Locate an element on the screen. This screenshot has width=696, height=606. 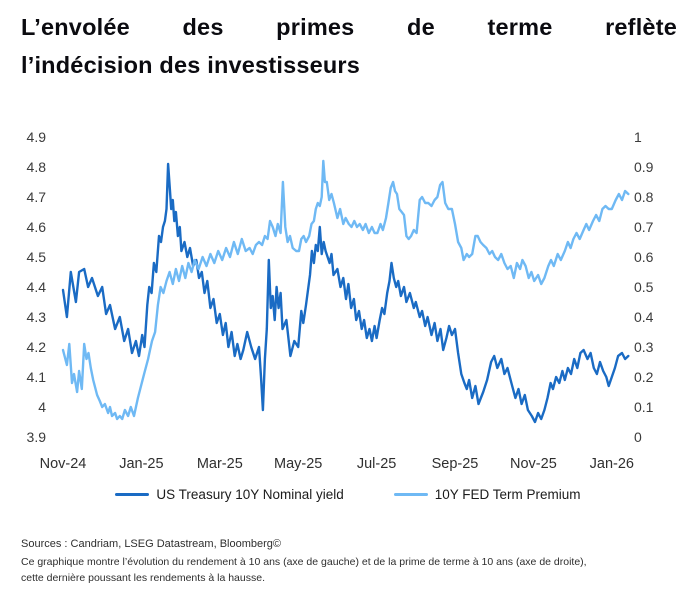
x-axis-tick-label: Jan-25 is located at coordinates (141, 464).